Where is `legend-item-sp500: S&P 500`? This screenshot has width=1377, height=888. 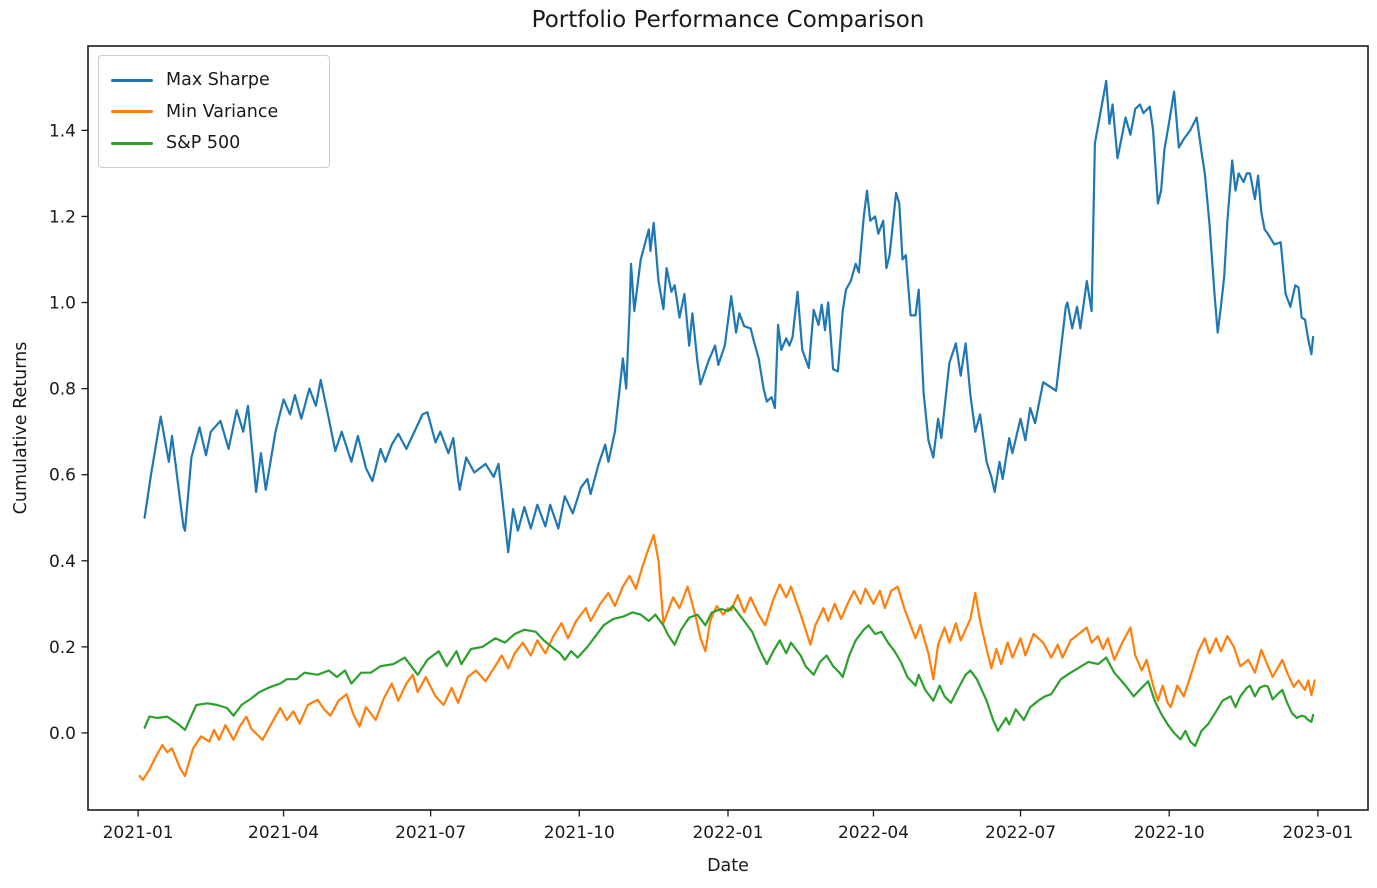
legend-item-sp500: S&P 500 is located at coordinates (214, 143).